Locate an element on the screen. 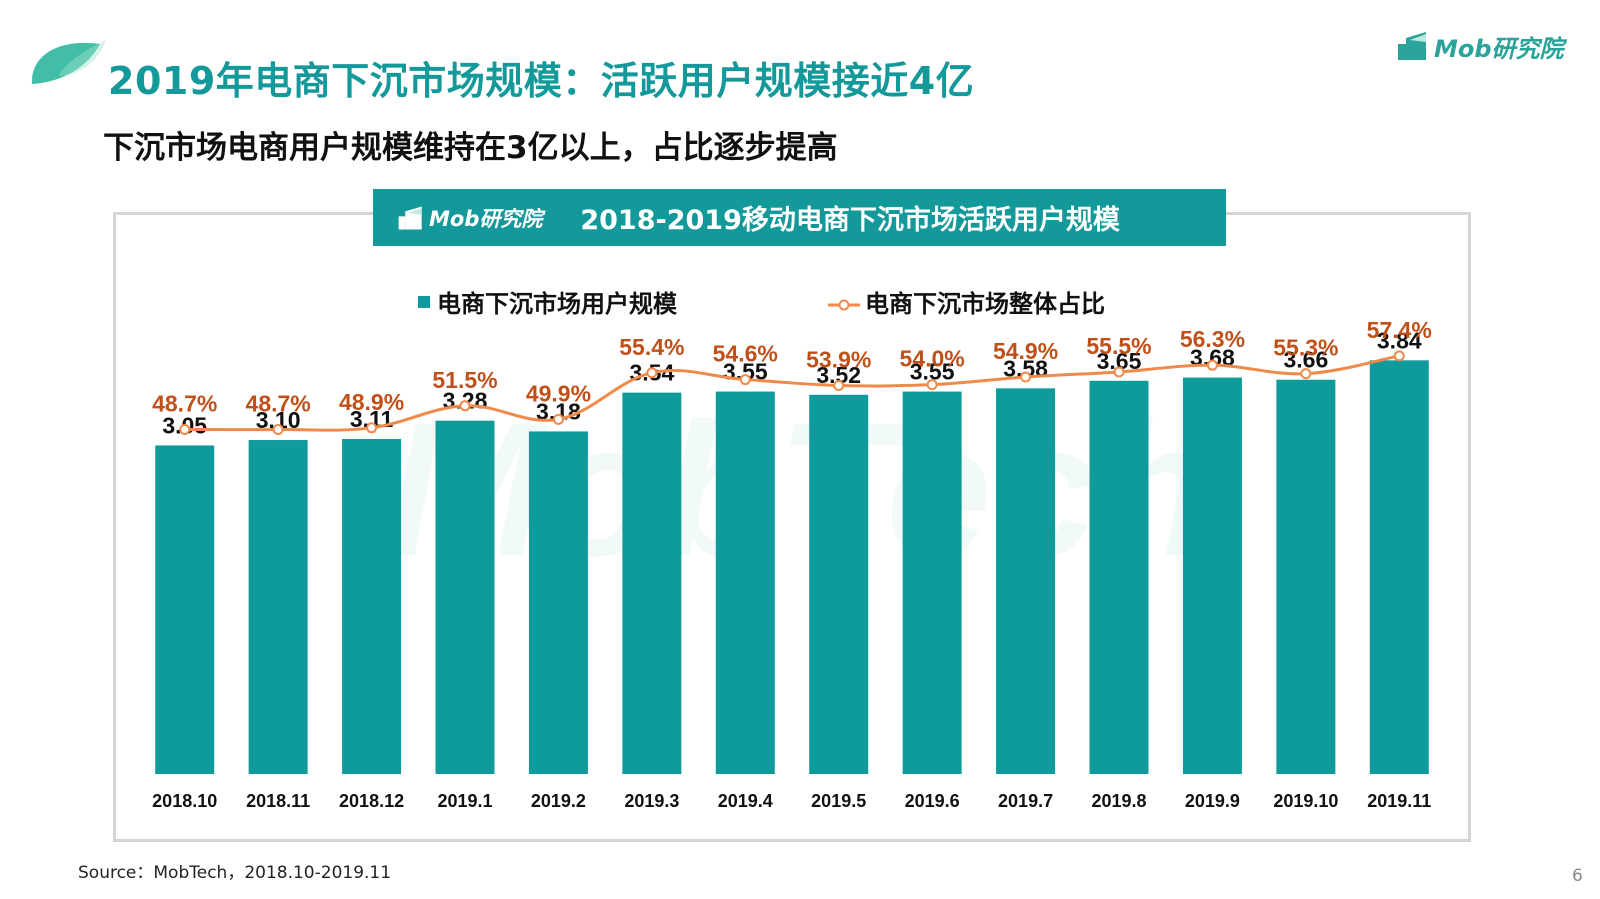  share-point-2019.3 is located at coordinates (652, 373).